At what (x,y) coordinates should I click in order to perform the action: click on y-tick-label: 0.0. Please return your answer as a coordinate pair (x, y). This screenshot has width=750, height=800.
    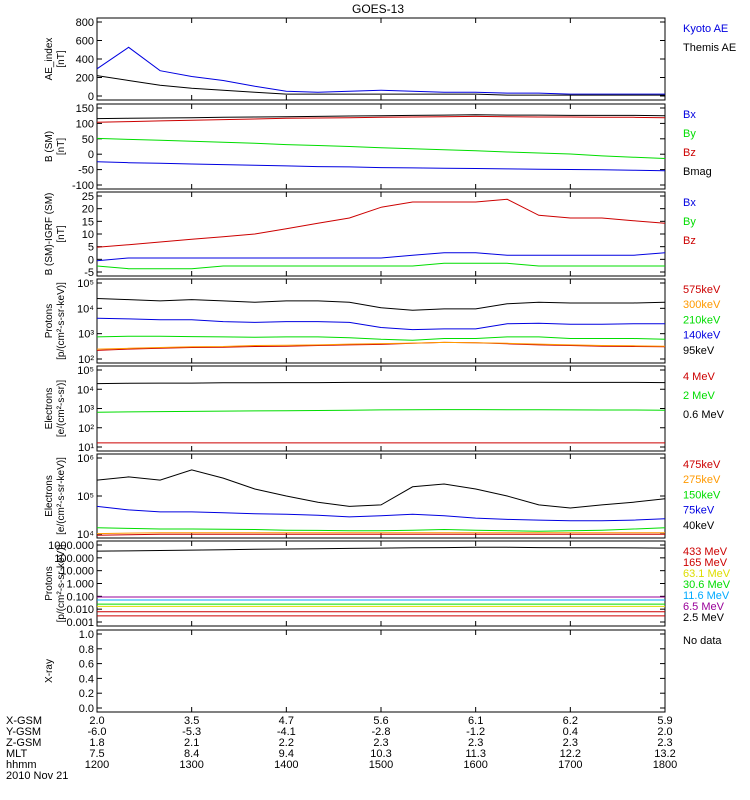
    Looking at the image, I should click on (86, 709).